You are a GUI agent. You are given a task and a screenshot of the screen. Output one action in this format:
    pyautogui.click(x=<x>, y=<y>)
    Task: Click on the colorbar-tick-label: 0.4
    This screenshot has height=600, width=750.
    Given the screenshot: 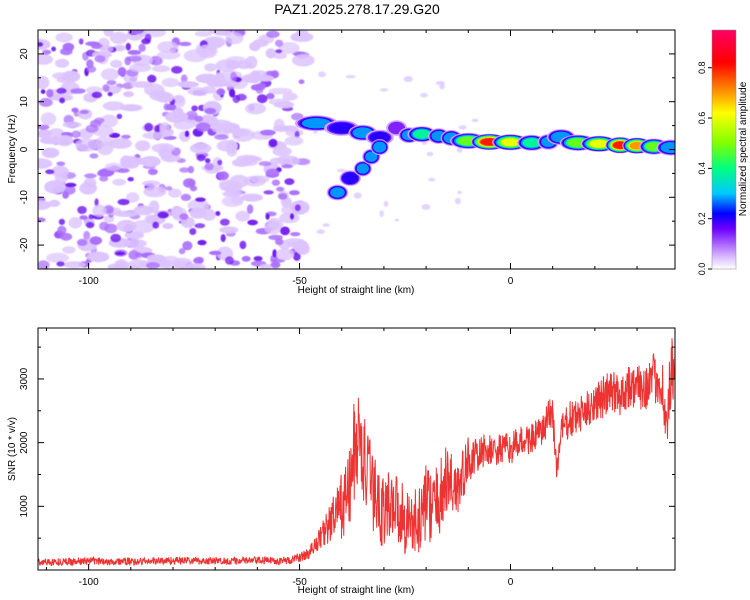 What is the action you would take?
    pyautogui.click(x=702, y=168)
    